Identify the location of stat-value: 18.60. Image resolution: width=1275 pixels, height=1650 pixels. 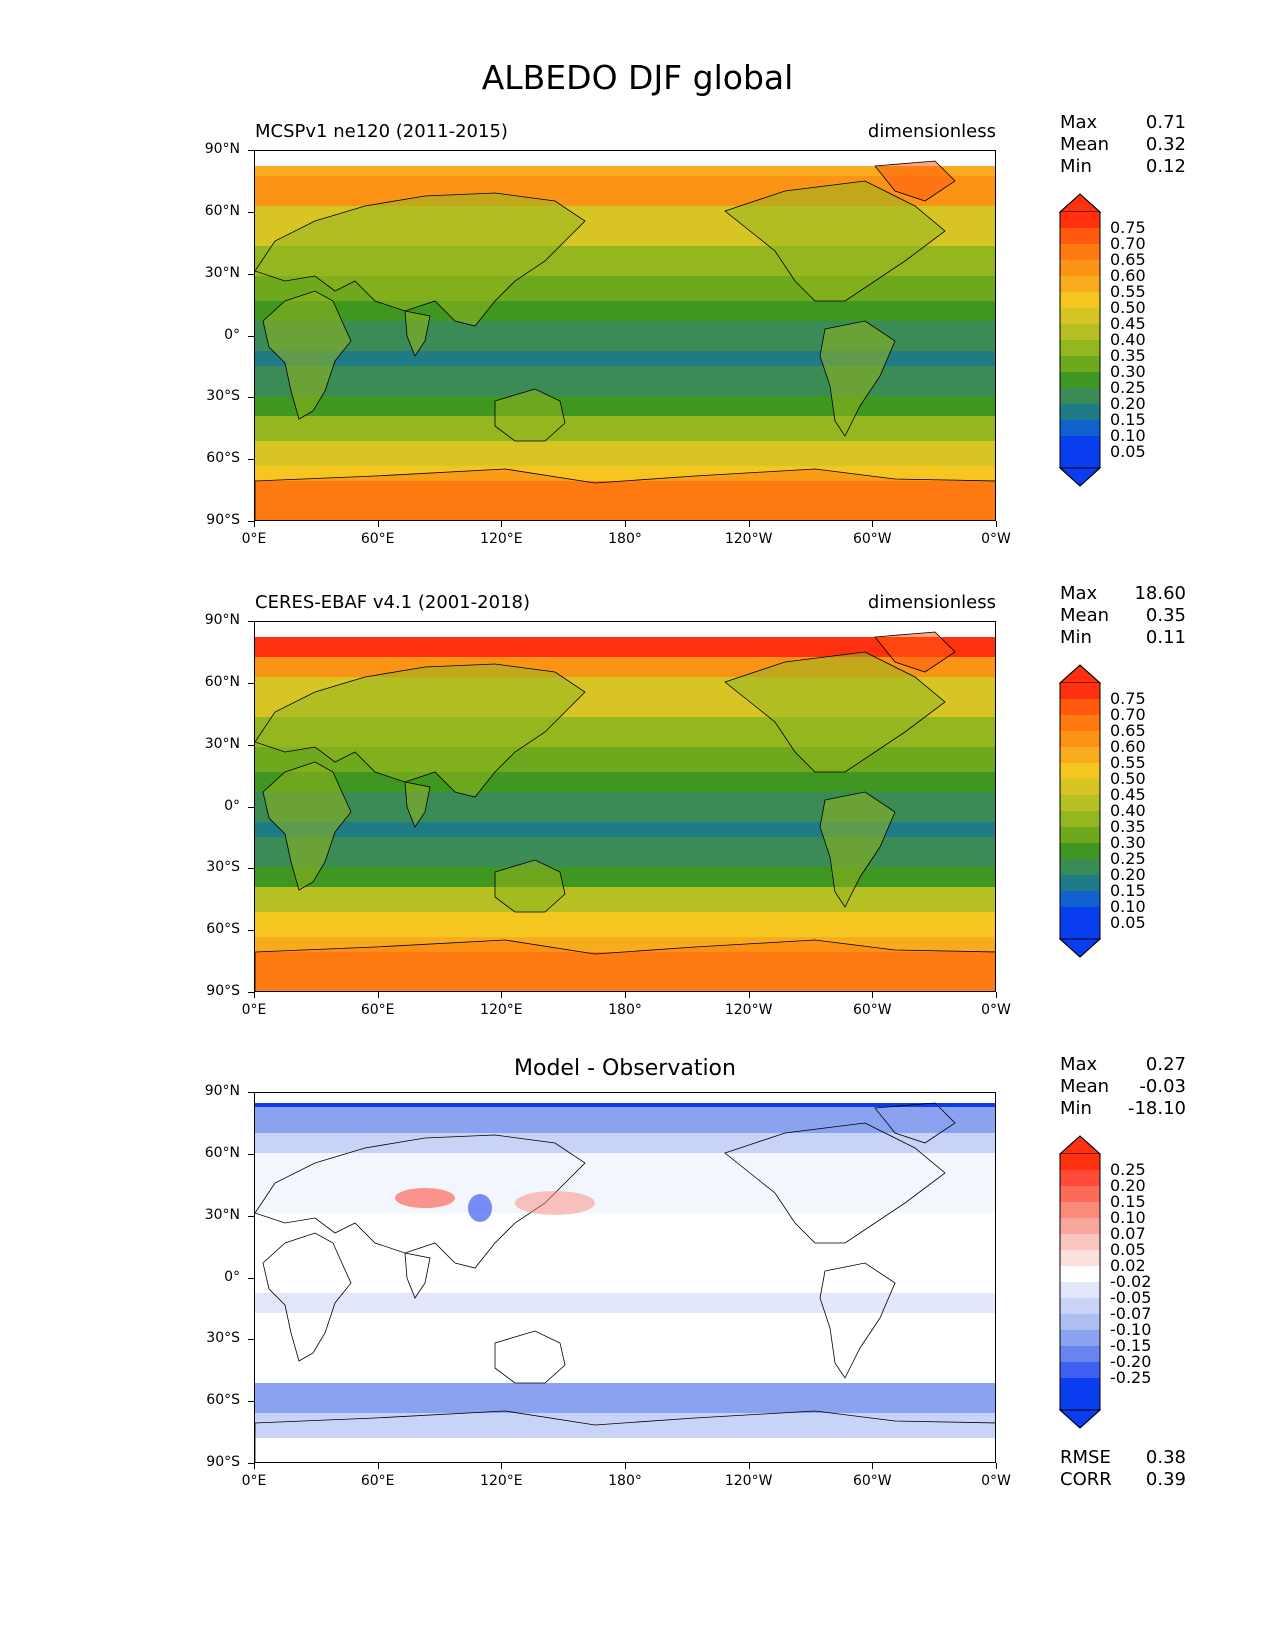
(1160, 593).